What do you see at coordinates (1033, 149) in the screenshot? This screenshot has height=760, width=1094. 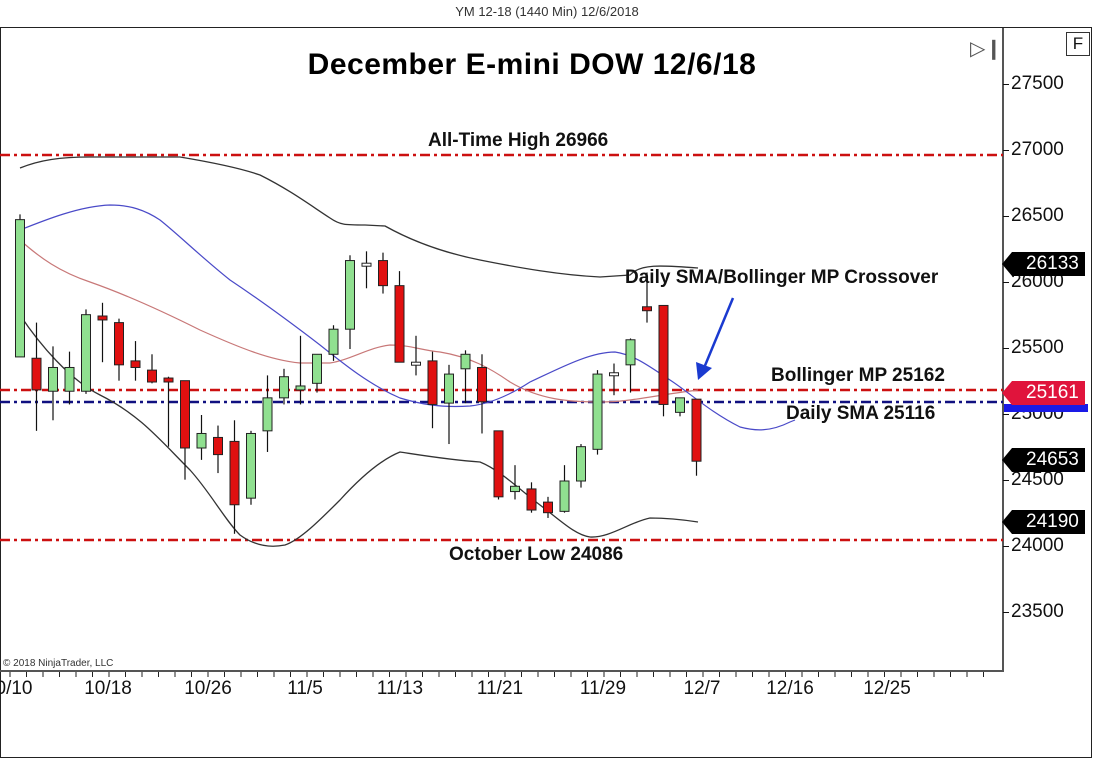 I see `y-tick-27000: 27000` at bounding box center [1033, 149].